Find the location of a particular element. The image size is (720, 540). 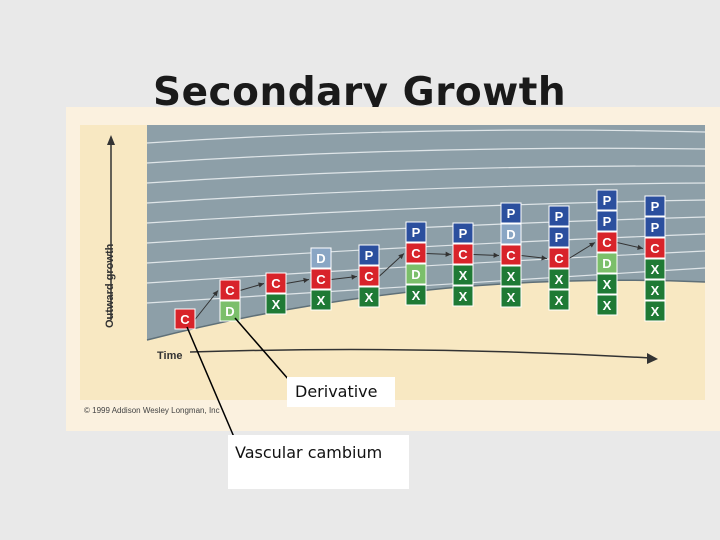

derivation-arrows is located at coordinates (419, 281).